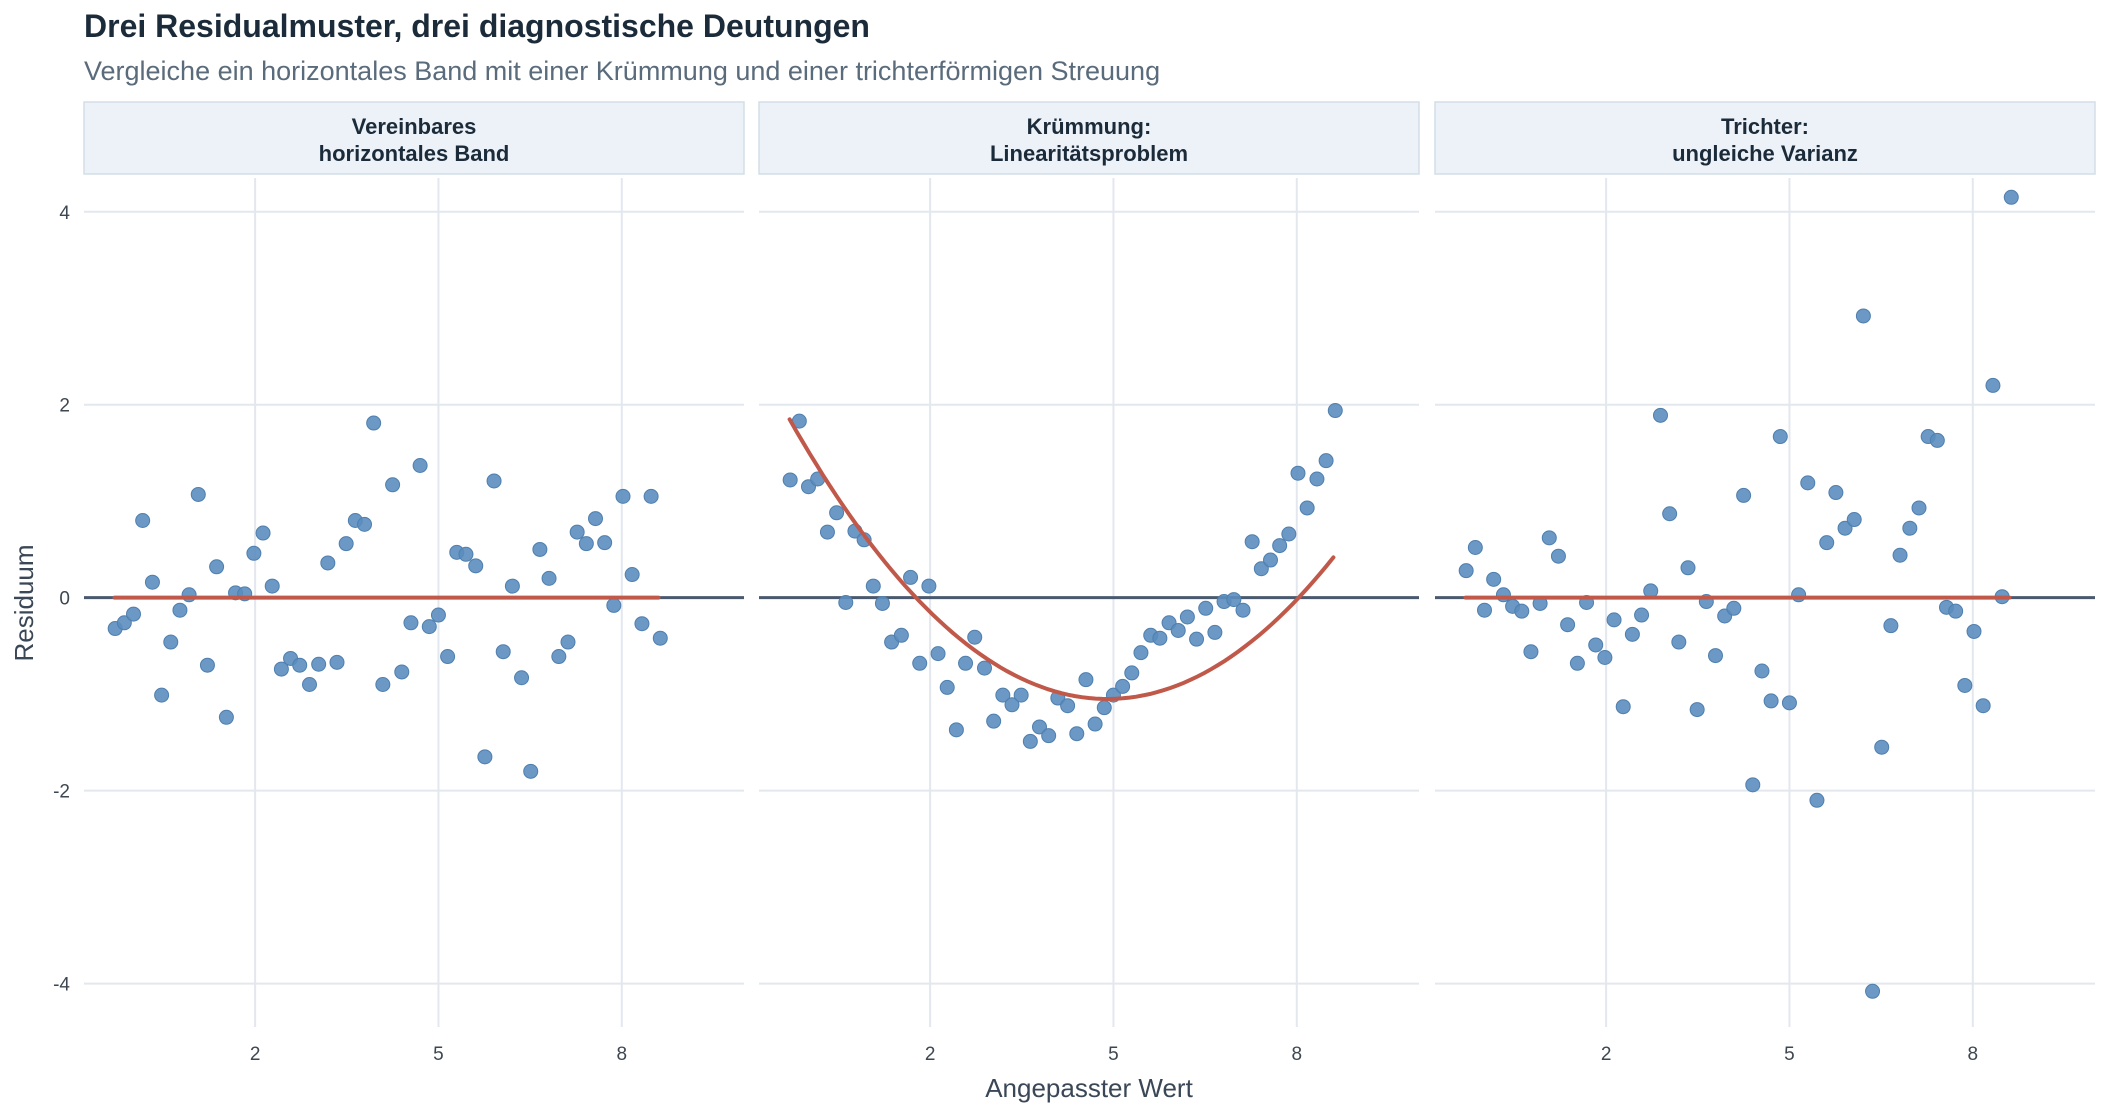  I want to click on x-axis-title: Angepasster Wert, so click(1089, 1088).